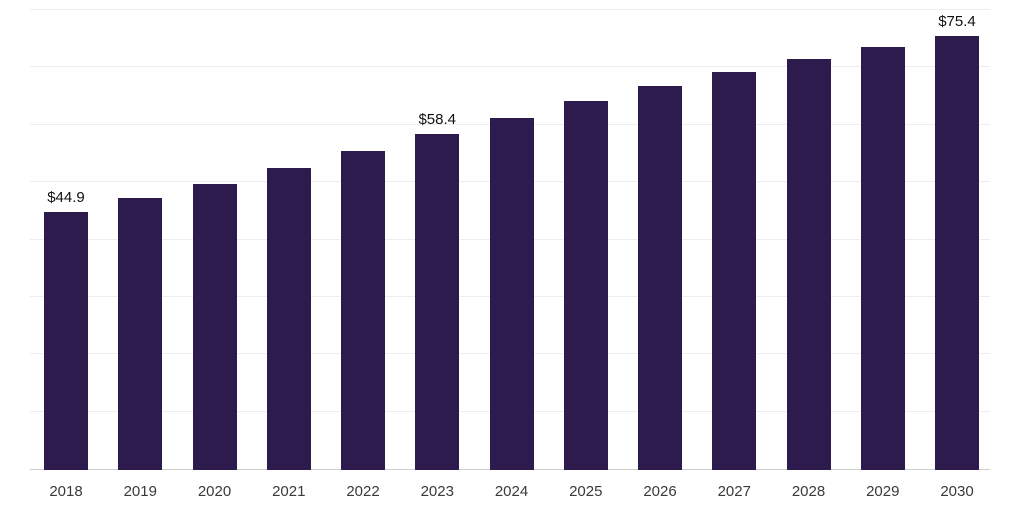 The height and width of the screenshot is (512, 1024). What do you see at coordinates (586, 491) in the screenshot?
I see `x-tick-label: 2025` at bounding box center [586, 491].